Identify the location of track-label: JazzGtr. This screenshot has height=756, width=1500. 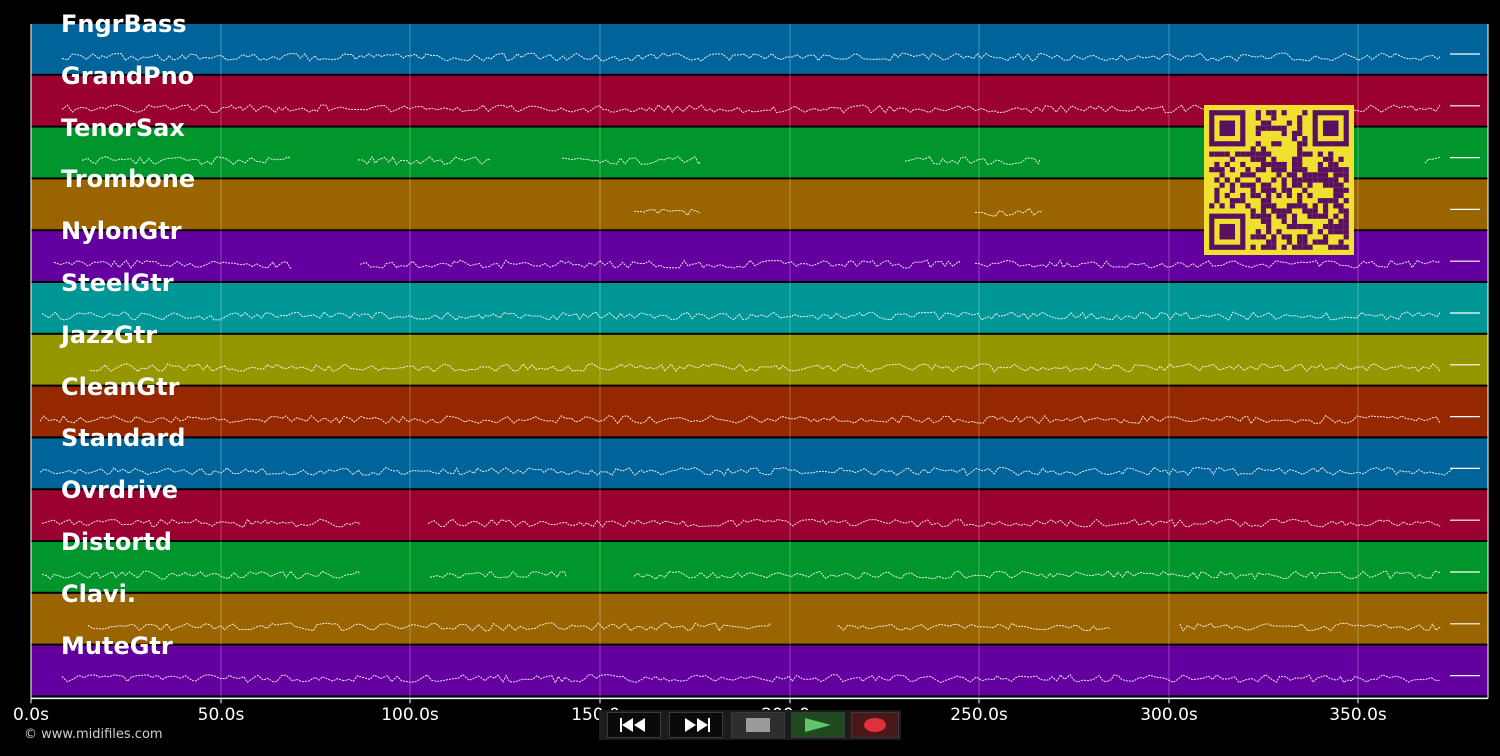
(109, 334).